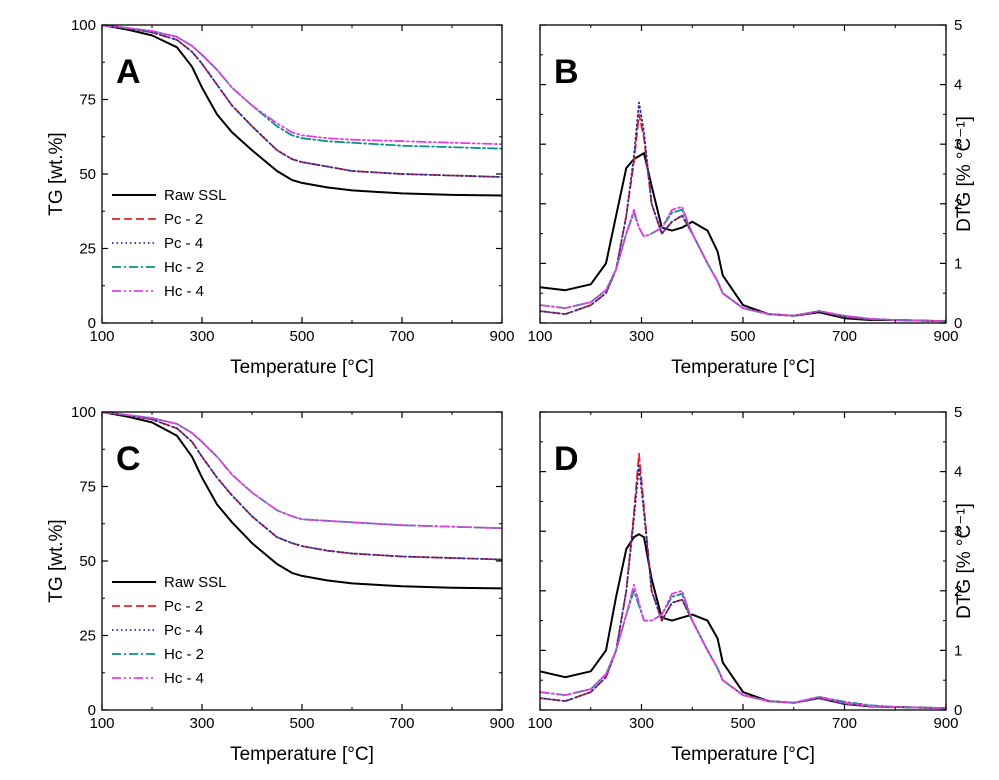 This screenshot has height=780, width=999. What do you see at coordinates (566, 459) in the screenshot?
I see `panel-letter: D` at bounding box center [566, 459].